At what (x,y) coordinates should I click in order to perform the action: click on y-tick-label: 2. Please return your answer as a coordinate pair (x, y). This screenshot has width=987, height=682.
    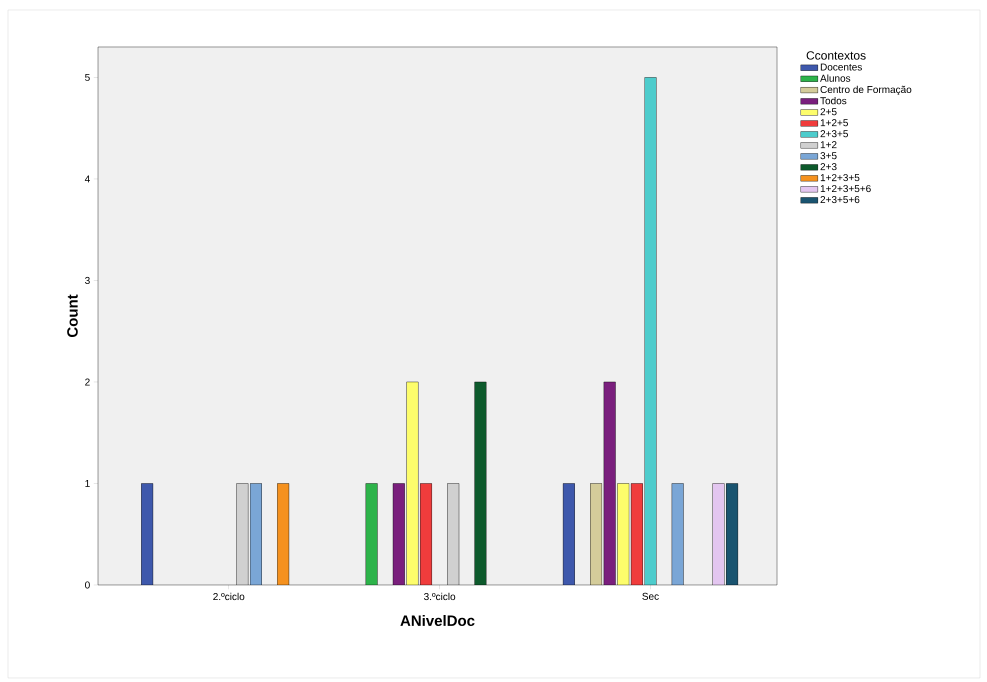
    Looking at the image, I should click on (87, 382).